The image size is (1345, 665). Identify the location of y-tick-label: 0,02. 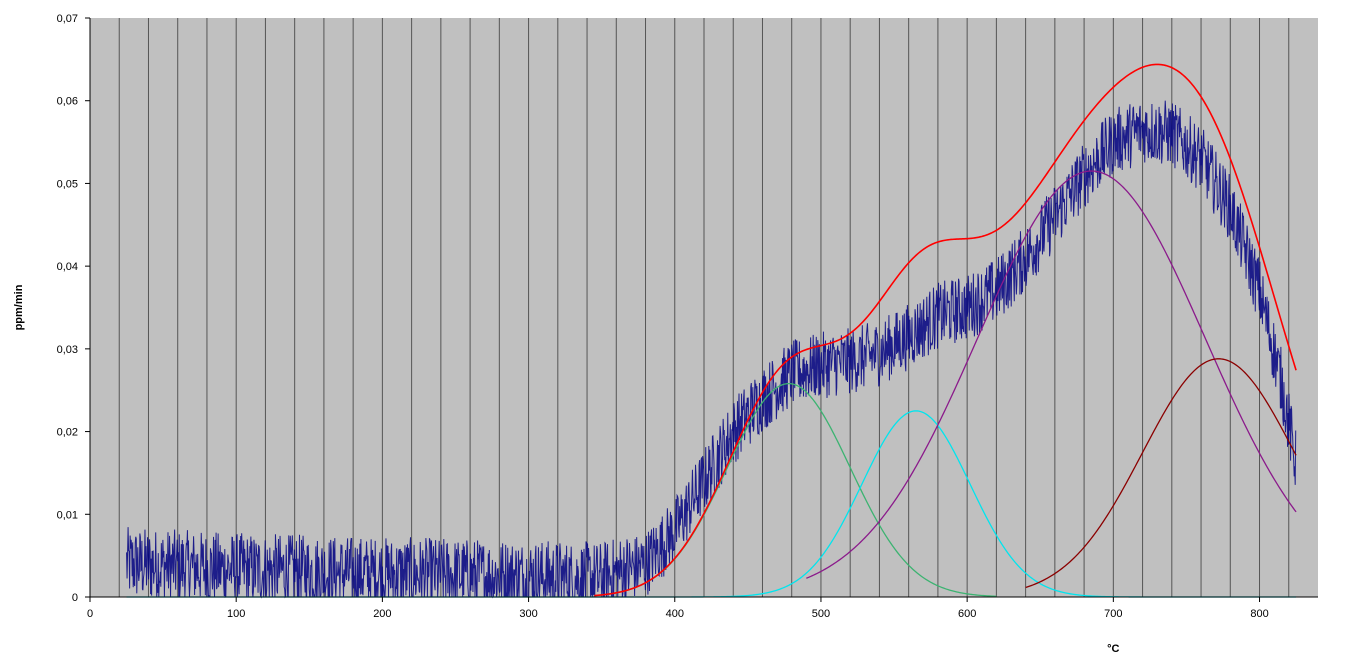
(67, 433).